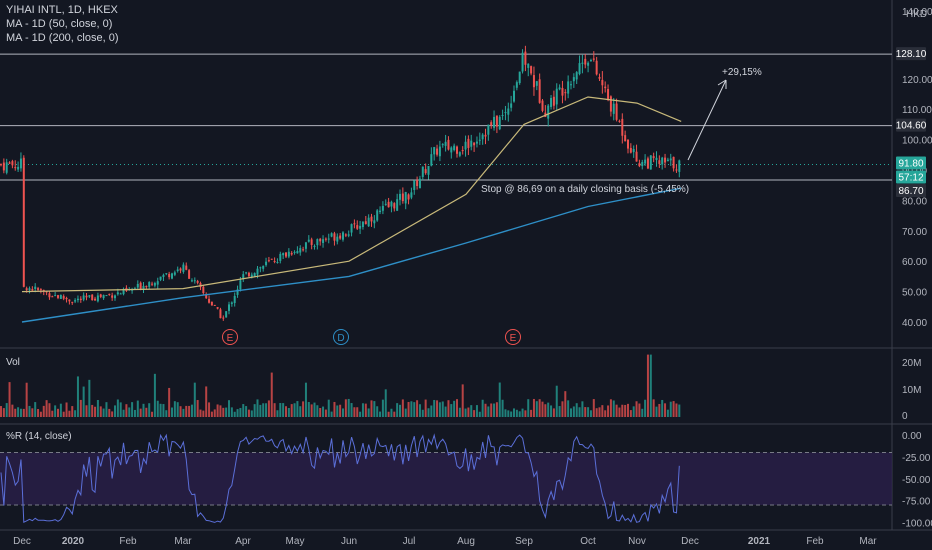  What do you see at coordinates (916, 480) in the screenshot?
I see `wr-tick: -50.00` at bounding box center [916, 480].